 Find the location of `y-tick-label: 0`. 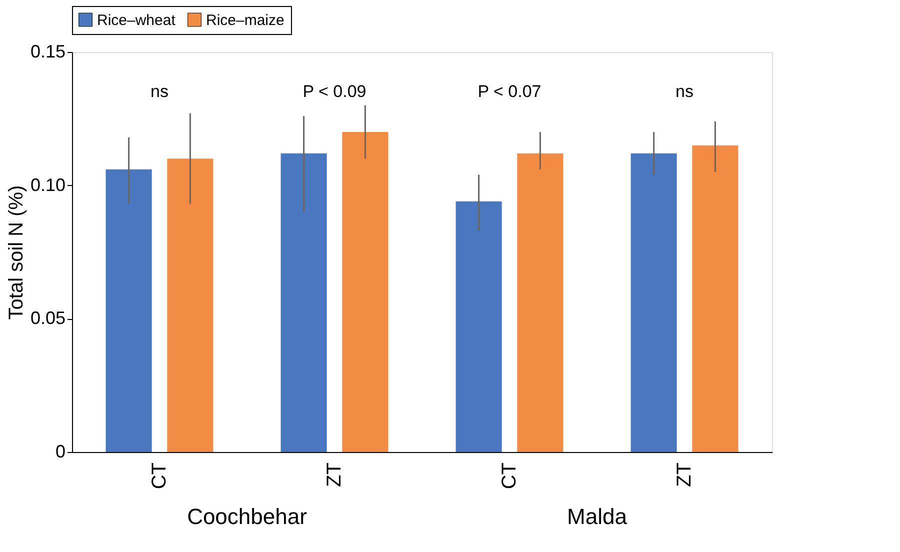

y-tick-label: 0 is located at coordinates (60, 452).